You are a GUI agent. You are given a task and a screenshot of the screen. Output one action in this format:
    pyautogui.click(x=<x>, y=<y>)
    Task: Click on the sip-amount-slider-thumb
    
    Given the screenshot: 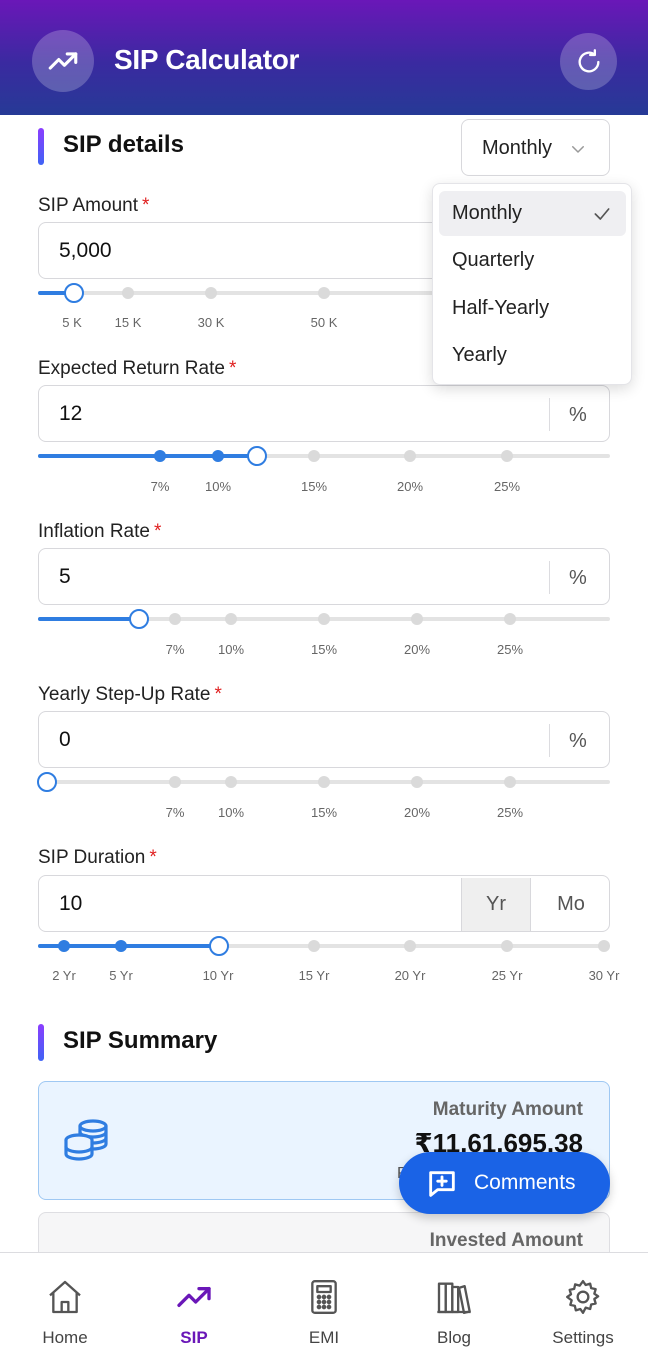 What is the action you would take?
    pyautogui.click(x=74, y=293)
    